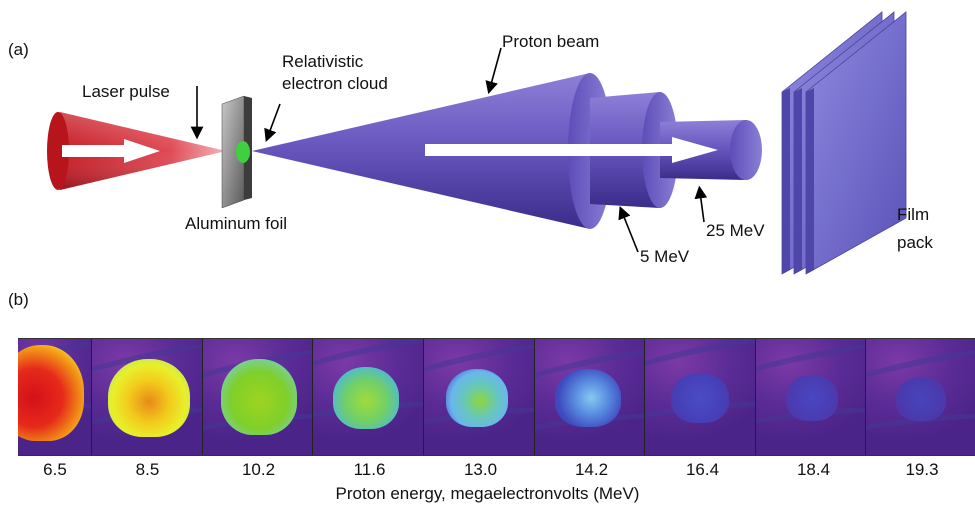 The width and height of the screenshot is (975, 508). What do you see at coordinates (915, 242) in the screenshot?
I see `pack-label: pack` at bounding box center [915, 242].